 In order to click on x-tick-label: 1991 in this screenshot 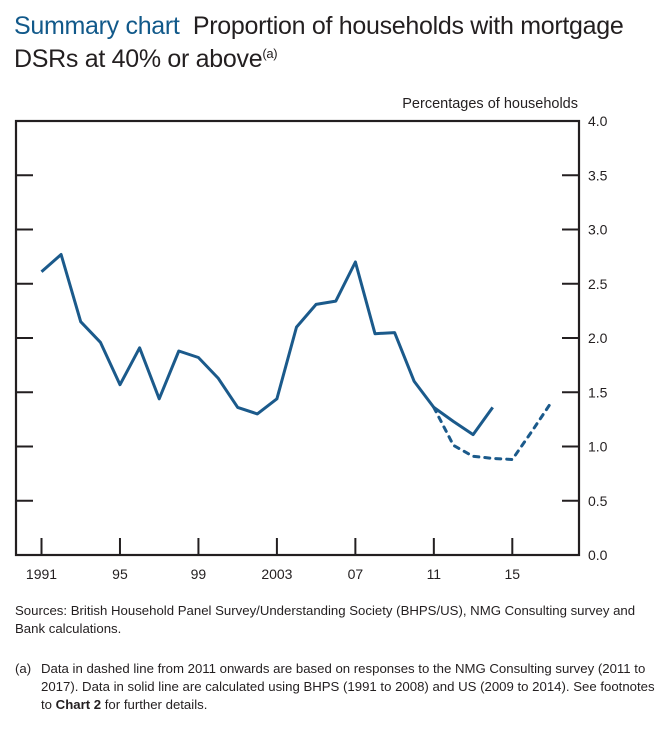, I will do `click(41, 574)`.